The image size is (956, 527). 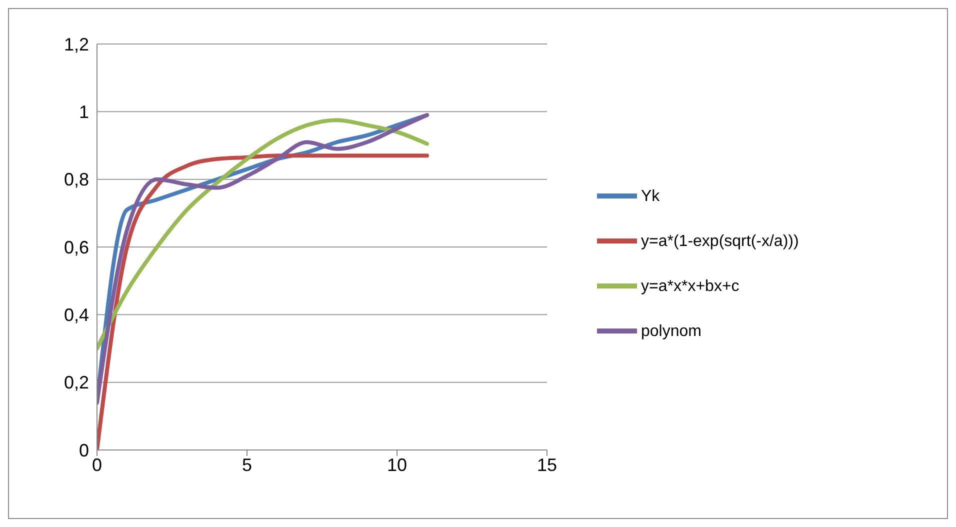 I want to click on x-tick-label: 10, so click(x=397, y=464).